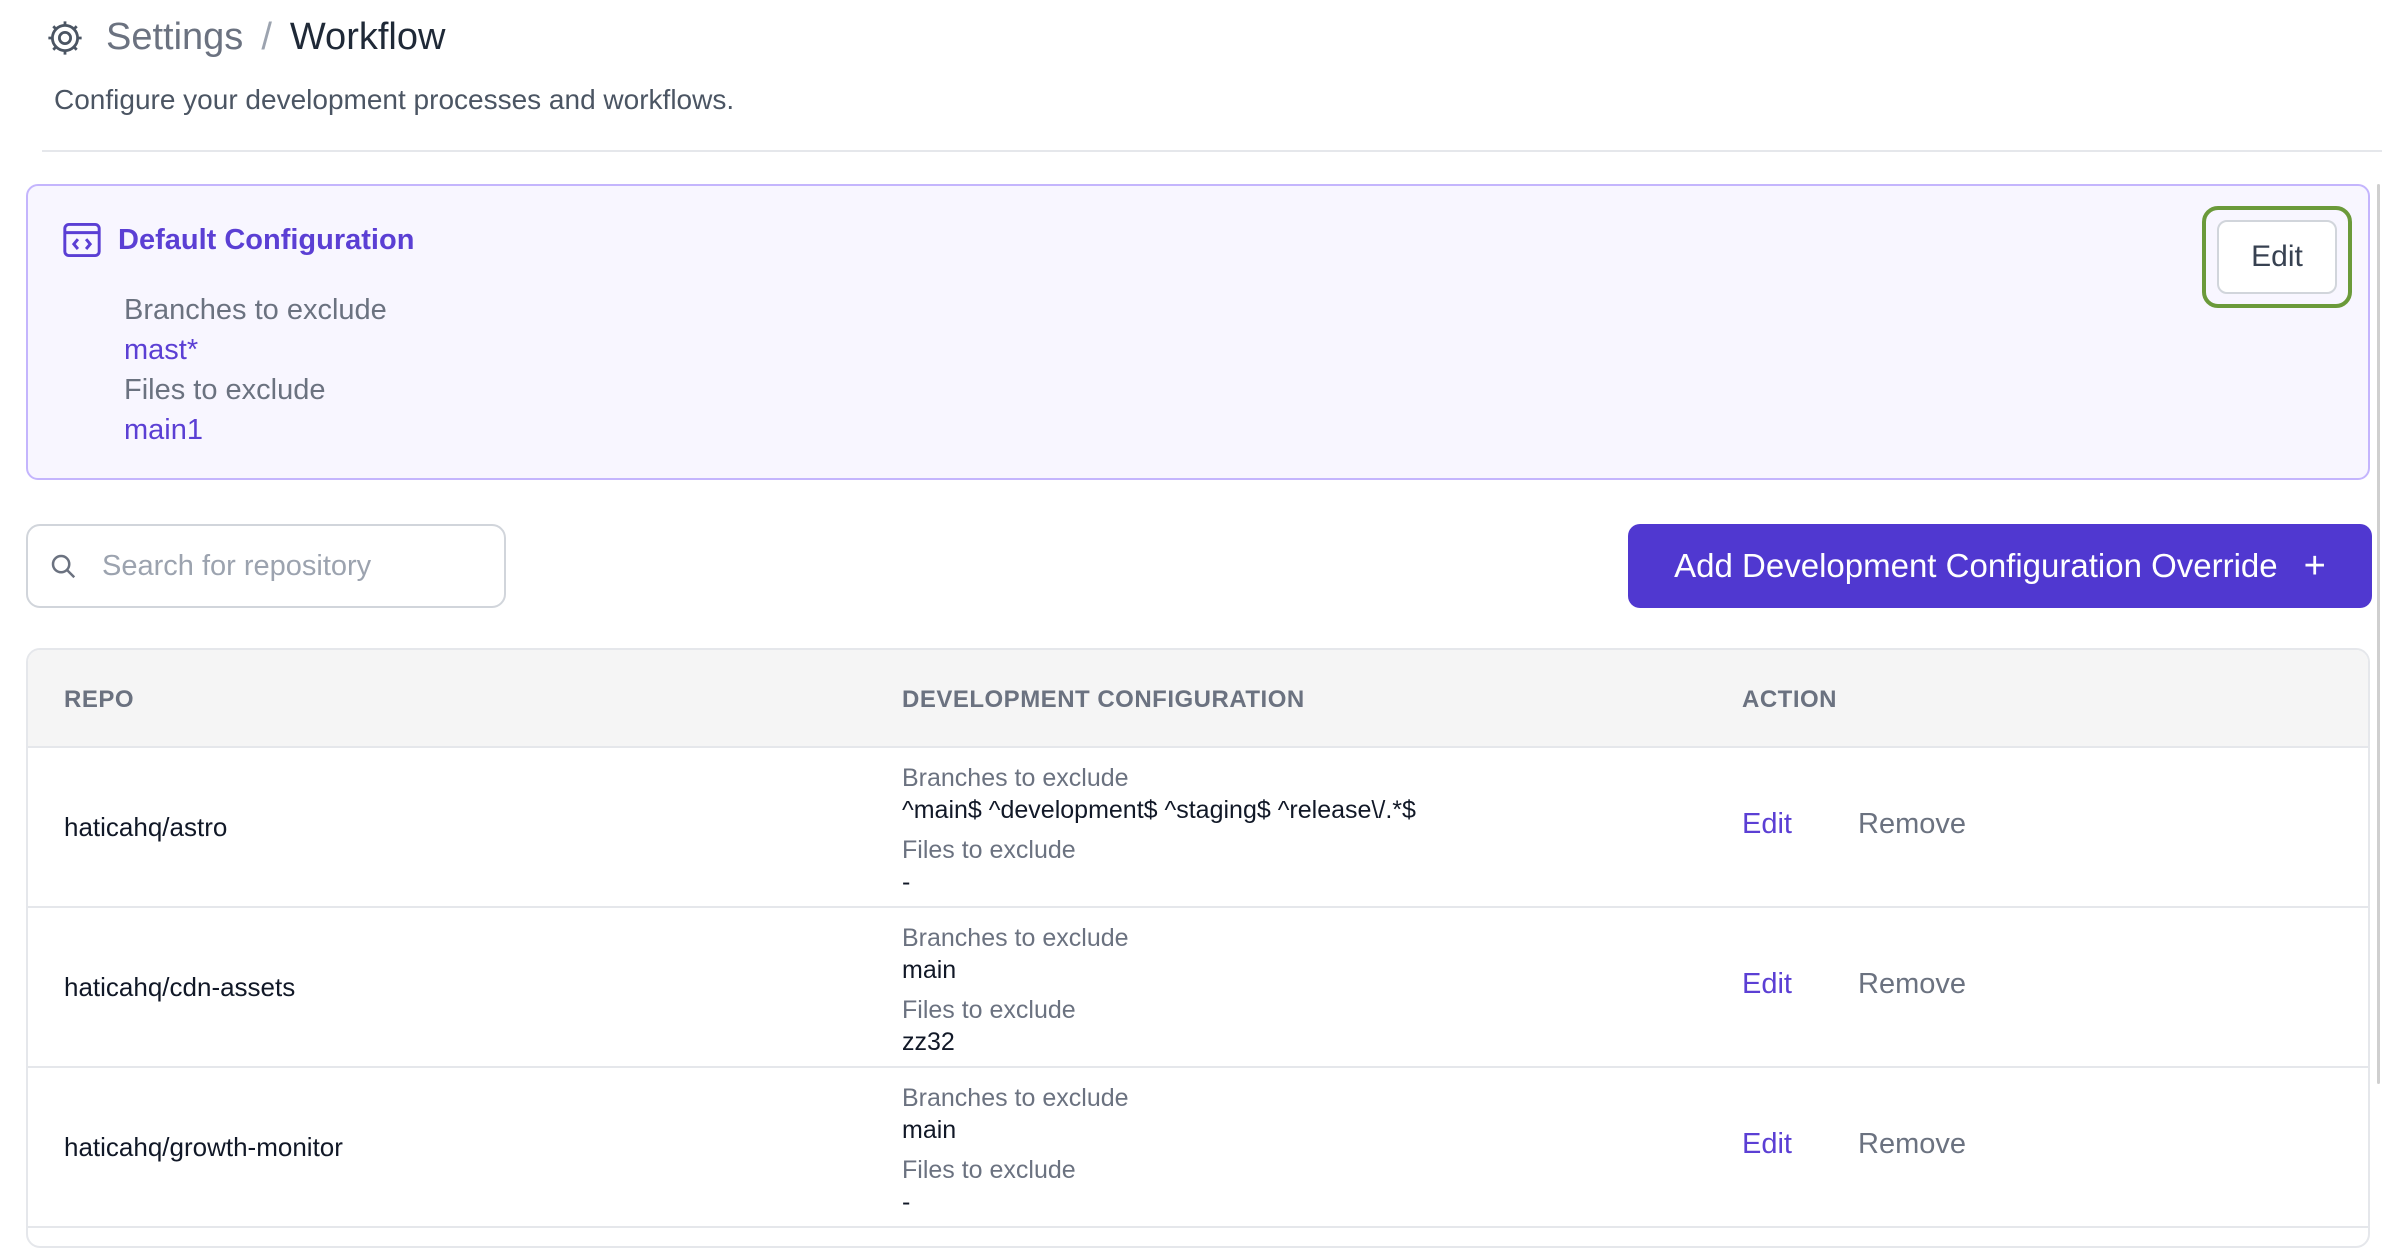 The height and width of the screenshot is (1248, 2382). I want to click on search-repository-input, so click(292, 566).